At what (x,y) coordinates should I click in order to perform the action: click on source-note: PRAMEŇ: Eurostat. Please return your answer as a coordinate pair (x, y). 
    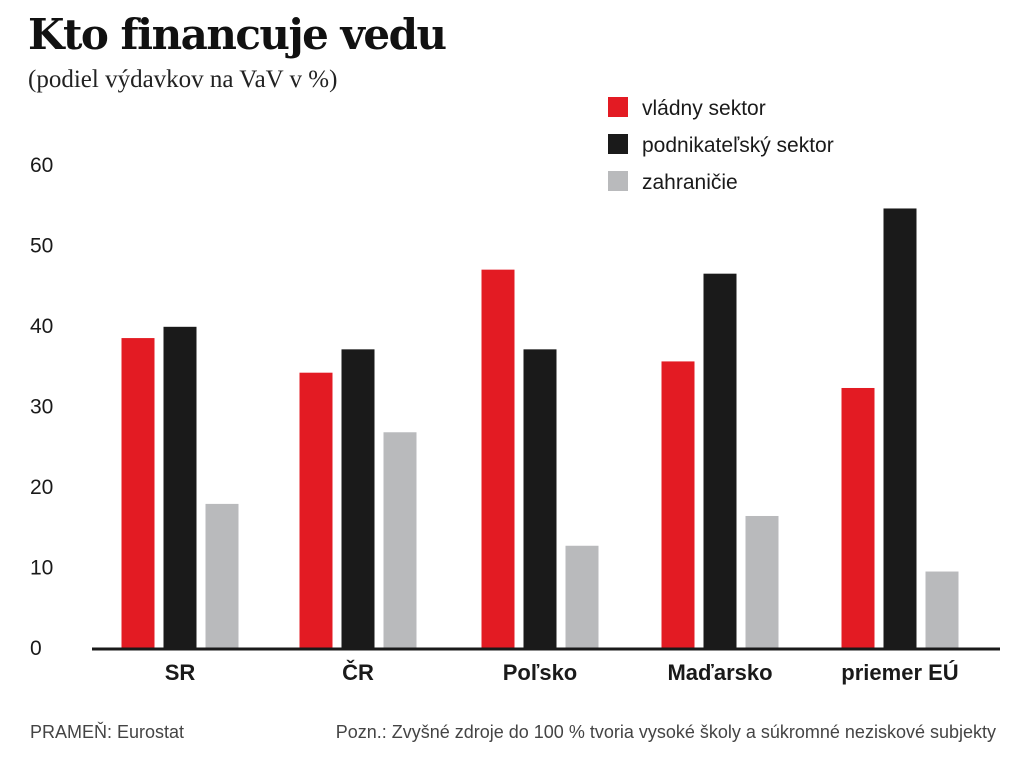
    Looking at the image, I should click on (107, 732).